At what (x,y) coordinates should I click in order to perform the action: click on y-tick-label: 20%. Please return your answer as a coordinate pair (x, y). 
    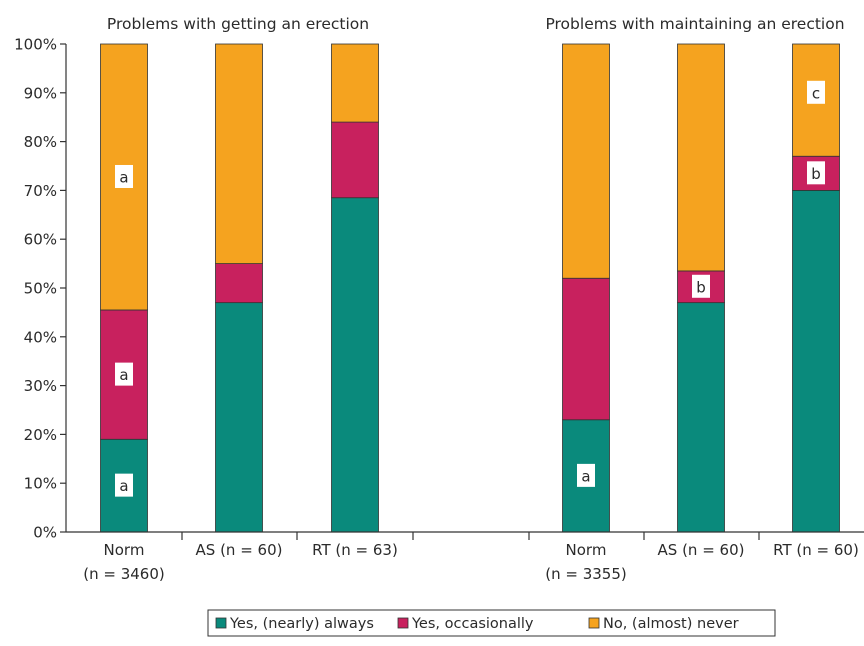
    Looking at the image, I should click on (40, 435).